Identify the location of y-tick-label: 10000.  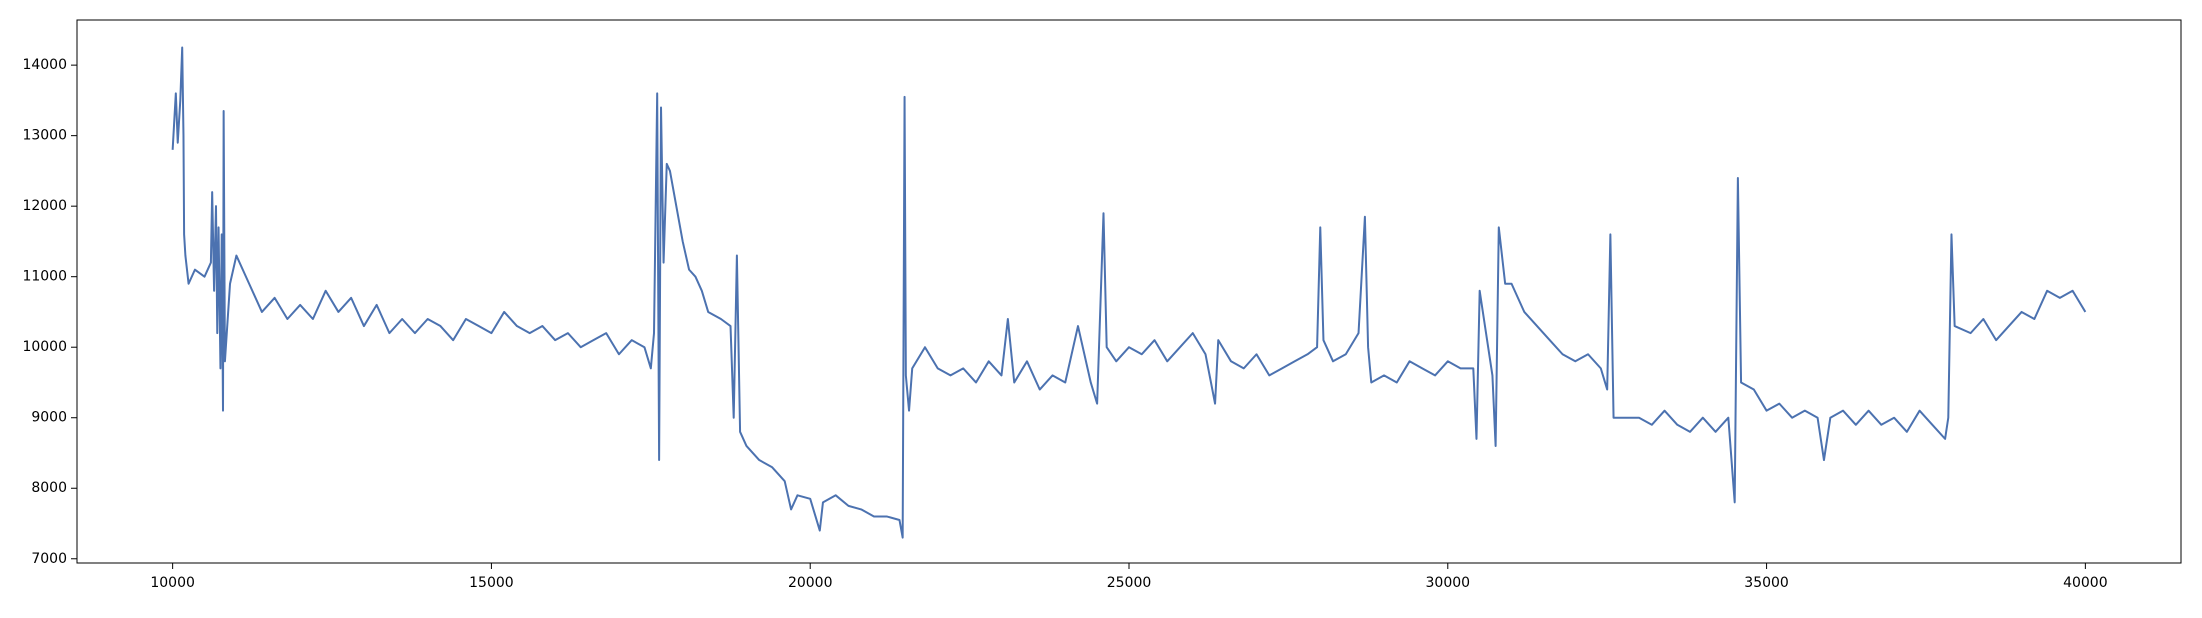
(44, 347).